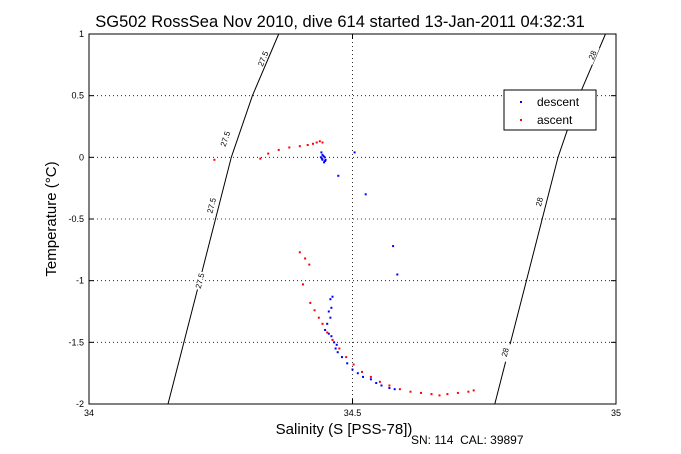 This screenshot has height=454, width=681. I want to click on x-axis-label: Salinity (S [PSS-78]), so click(344, 429).